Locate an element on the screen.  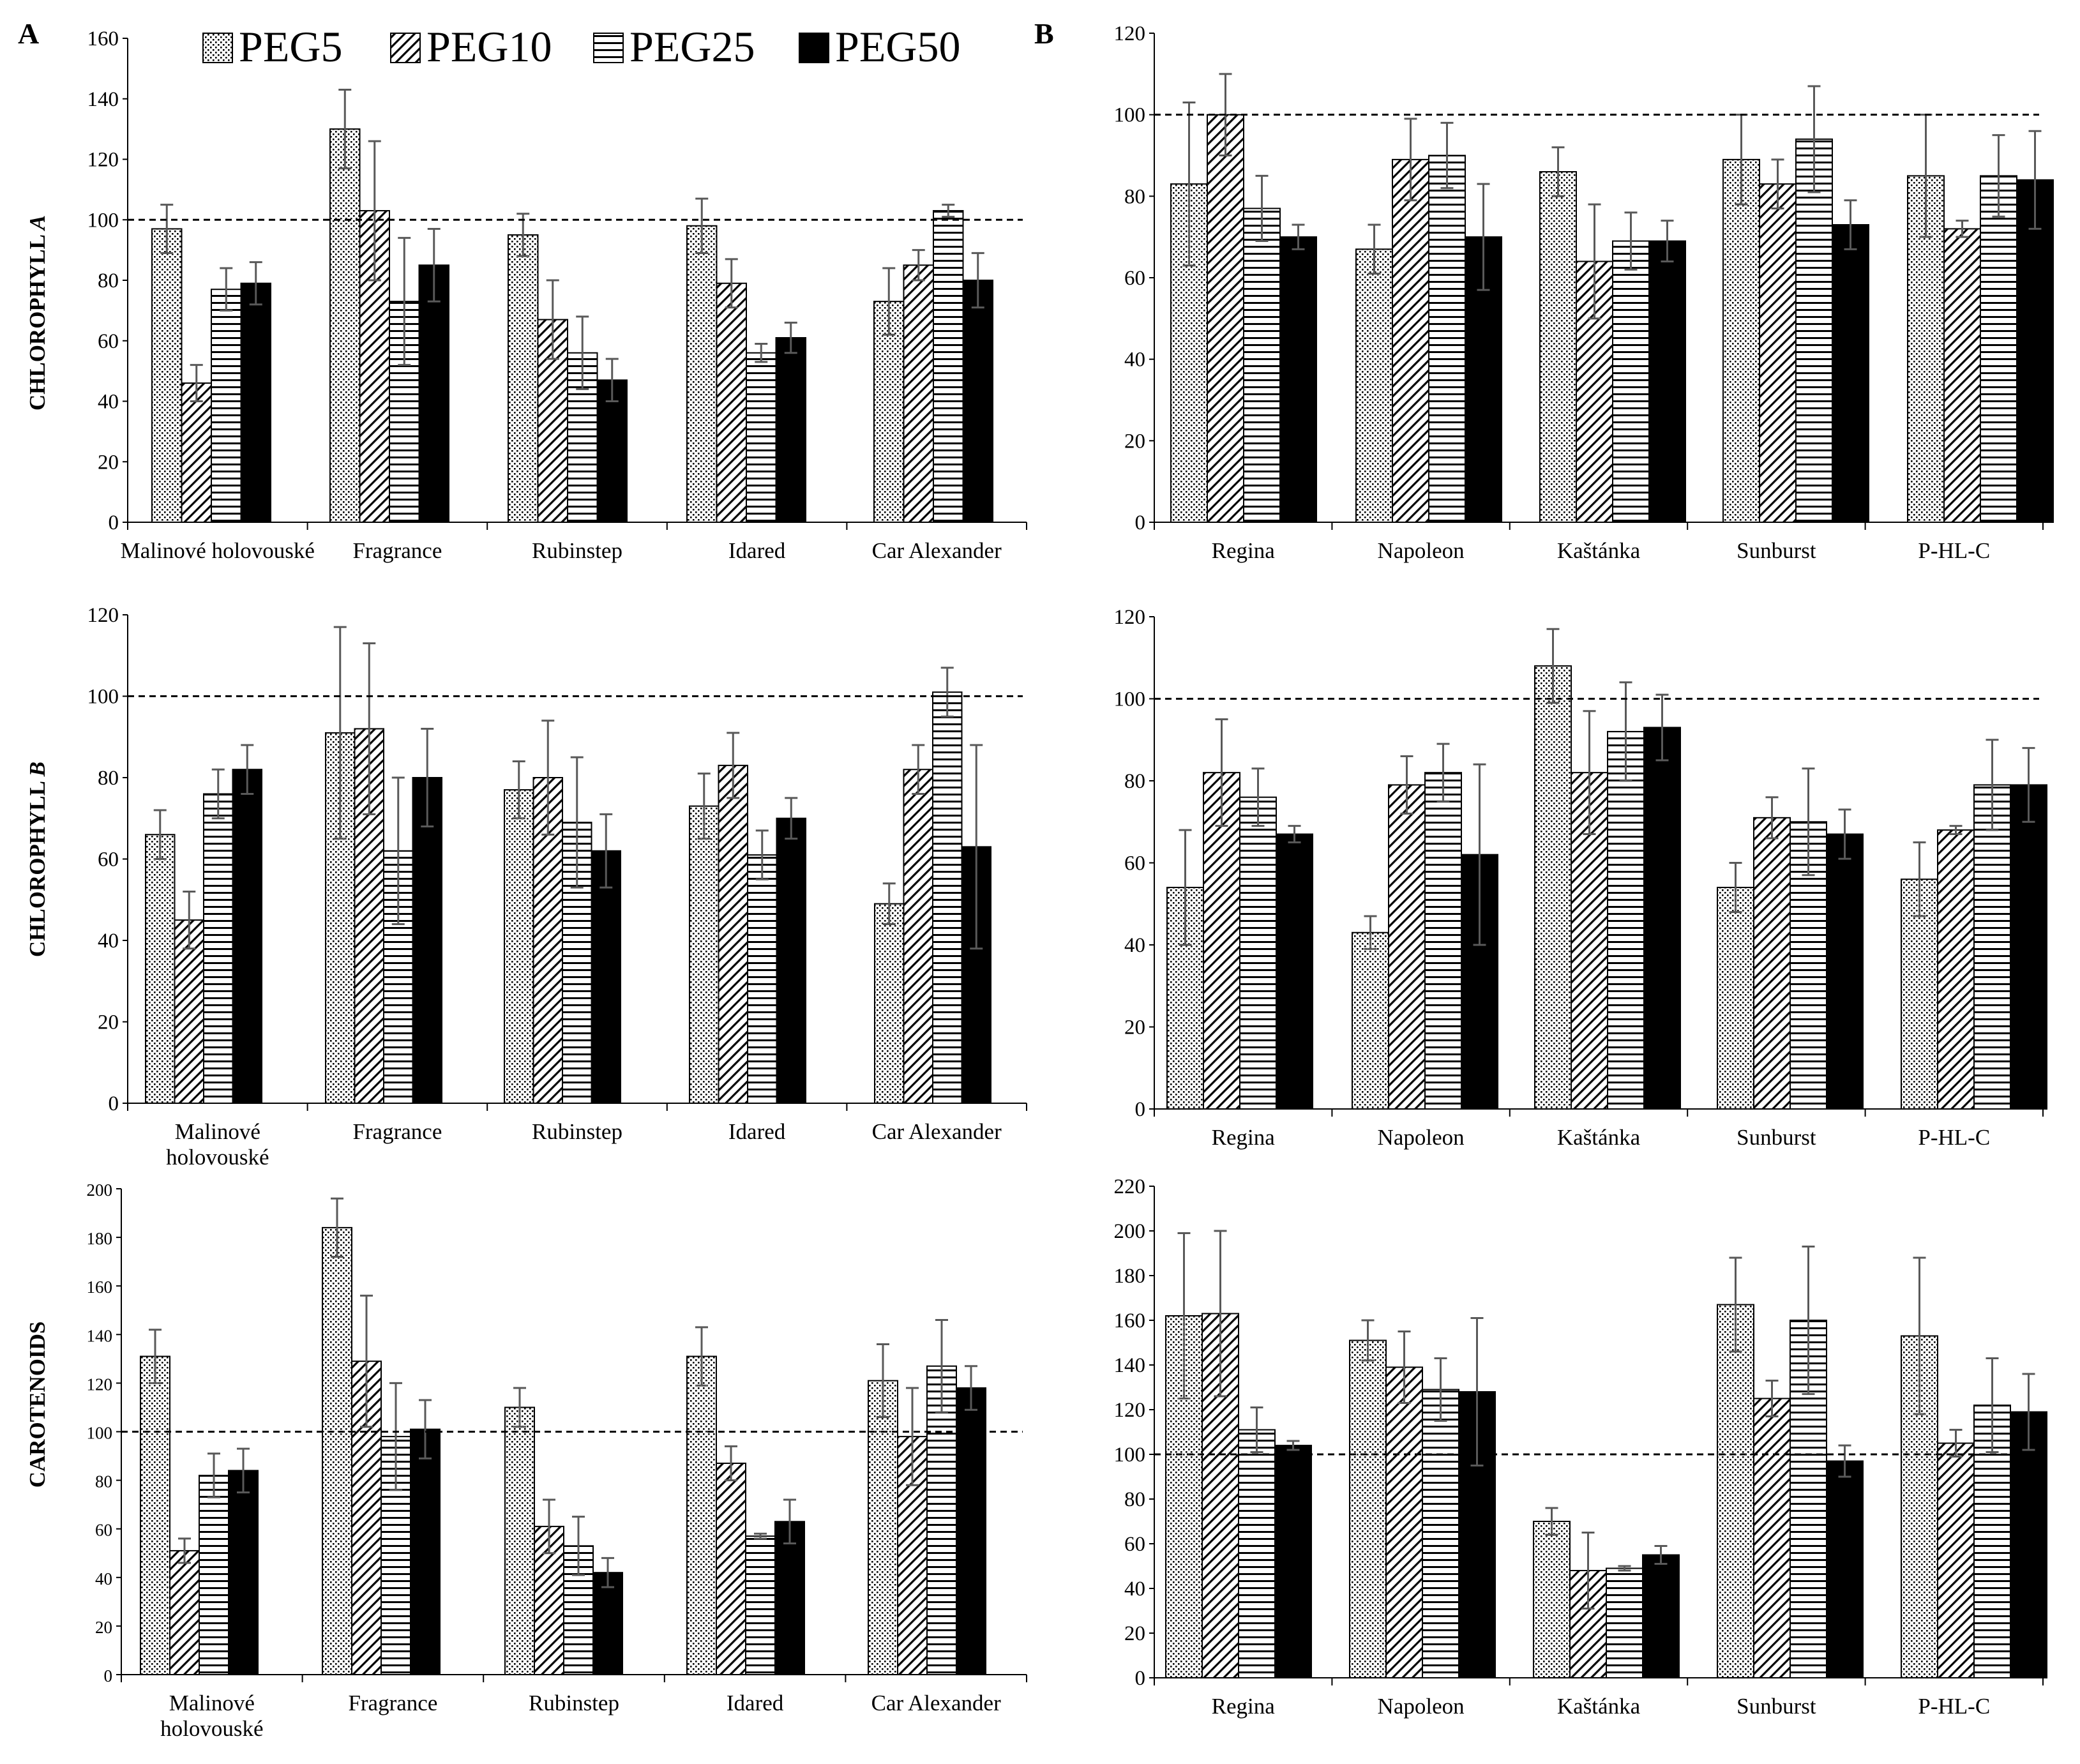
x-category-label: Fragrance is located at coordinates (397, 550).